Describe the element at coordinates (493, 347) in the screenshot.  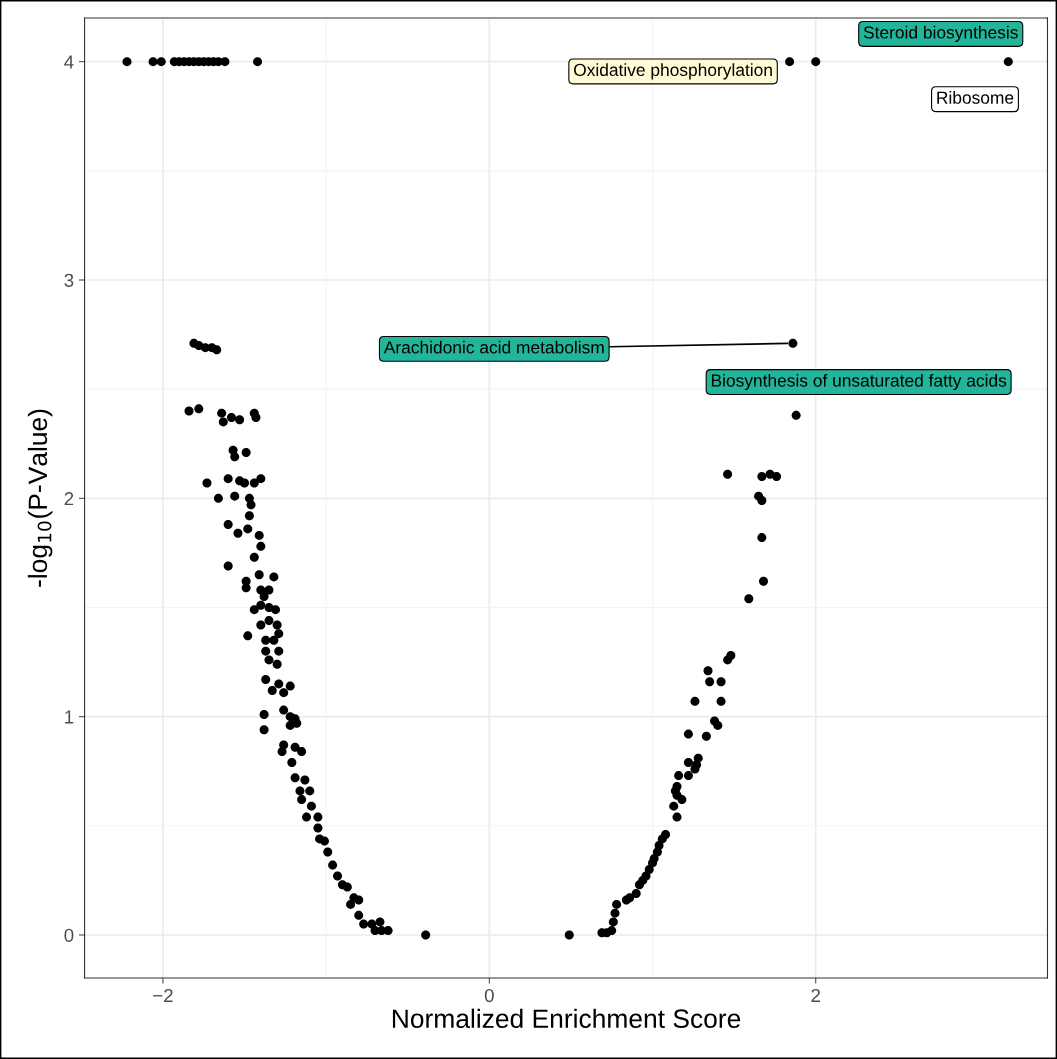
I see `annotation: Arachidonic acid metabolism` at that location.